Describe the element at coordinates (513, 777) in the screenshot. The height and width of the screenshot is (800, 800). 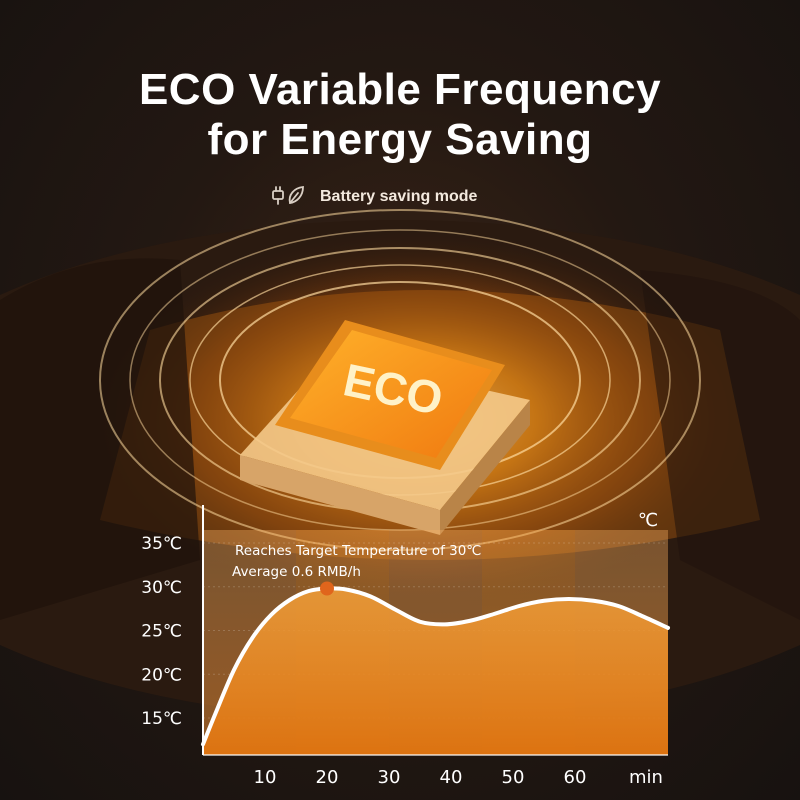
I see `x-tick-label: 50` at that location.